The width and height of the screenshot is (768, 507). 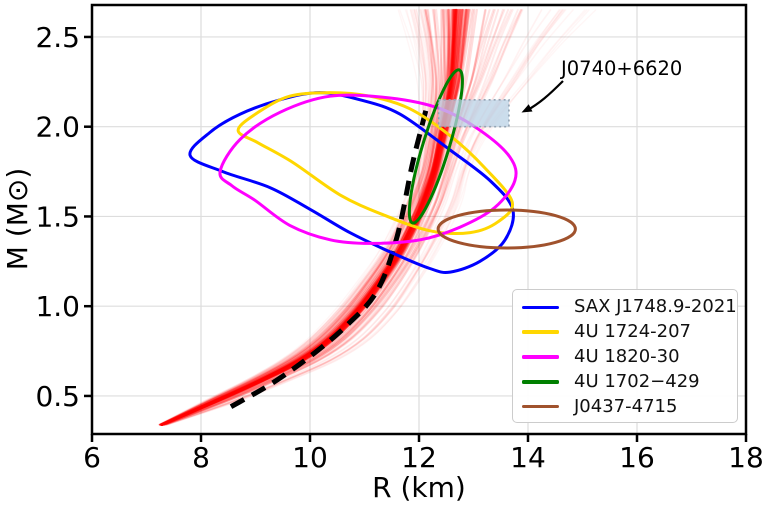 I want to click on legend-item: 4U 1724-207, so click(x=625, y=332).